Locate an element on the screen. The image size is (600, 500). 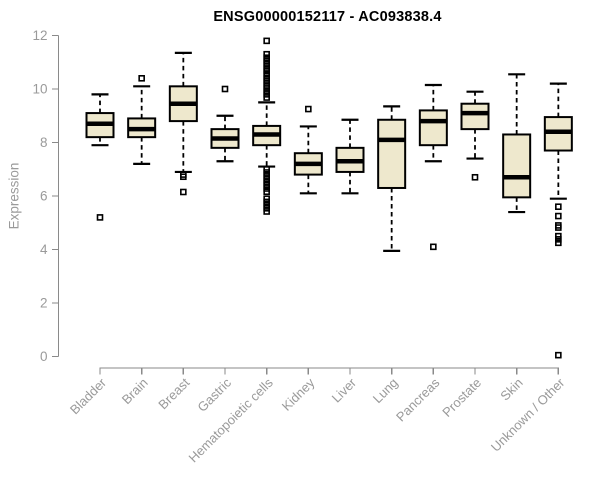
box-lung is located at coordinates (392, 178).